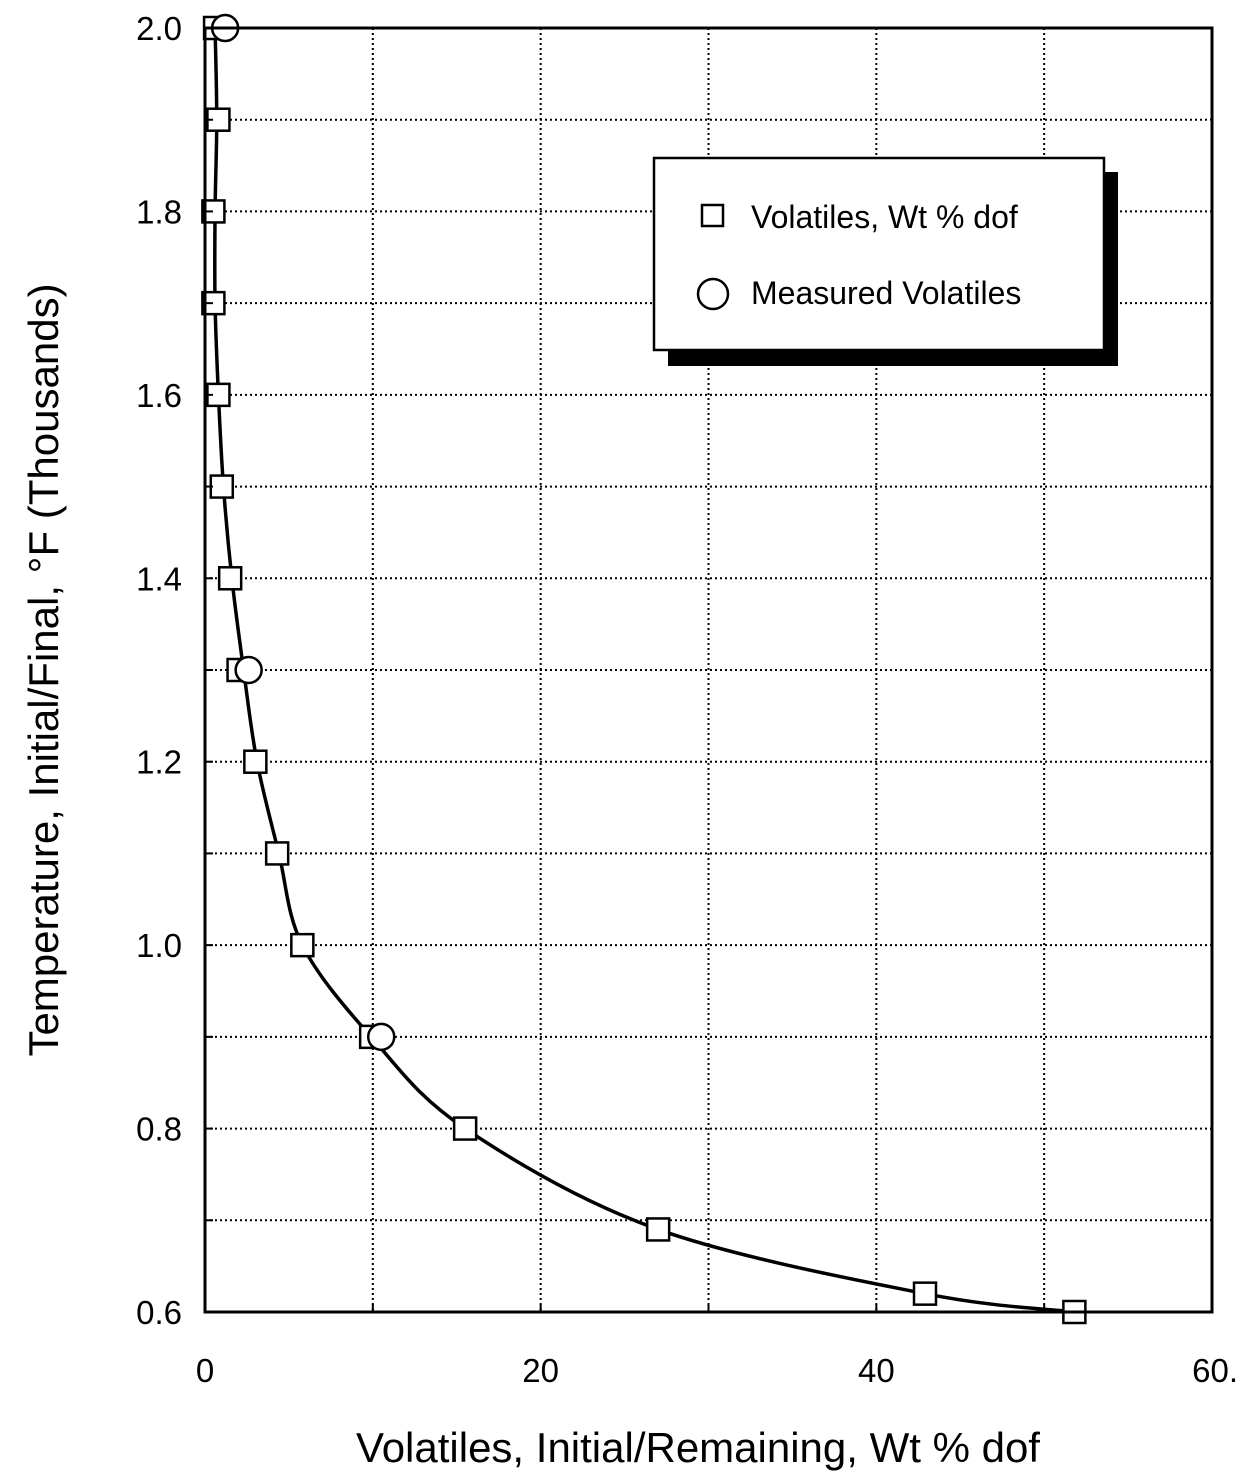 This screenshot has width=1240, height=1475. I want to click on y-tick-label: 2.0, so click(159, 28).